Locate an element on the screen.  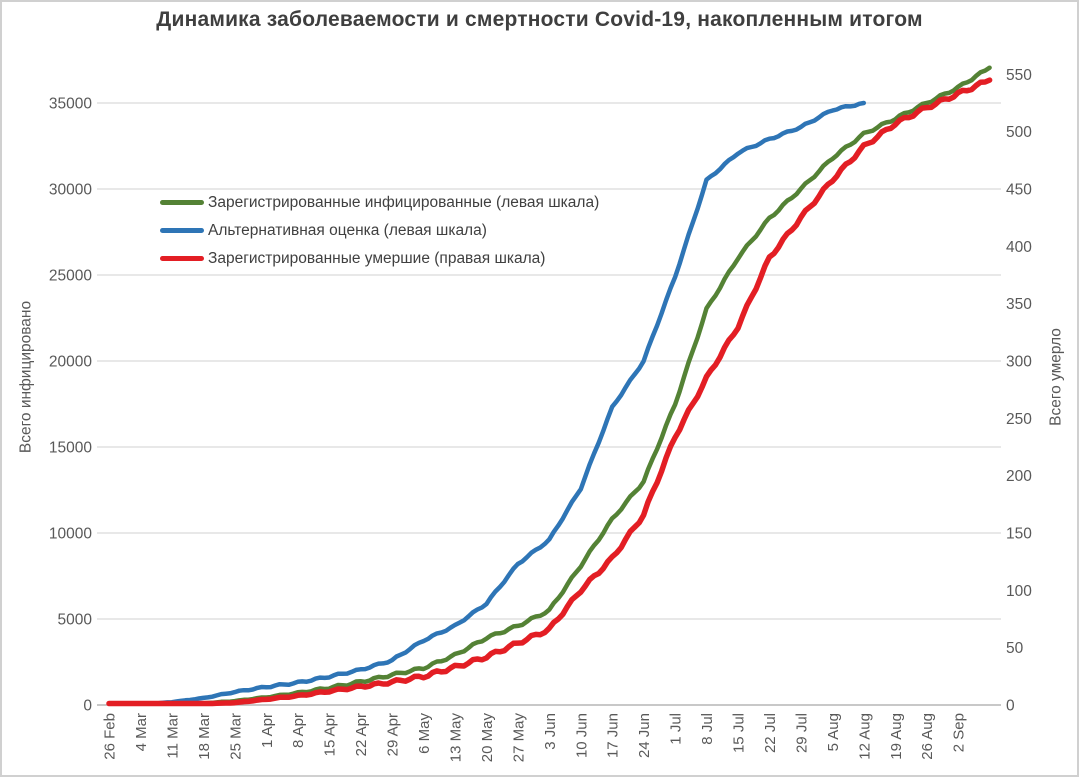
y-right-tick-label: 150 is located at coordinates (1019, 534).